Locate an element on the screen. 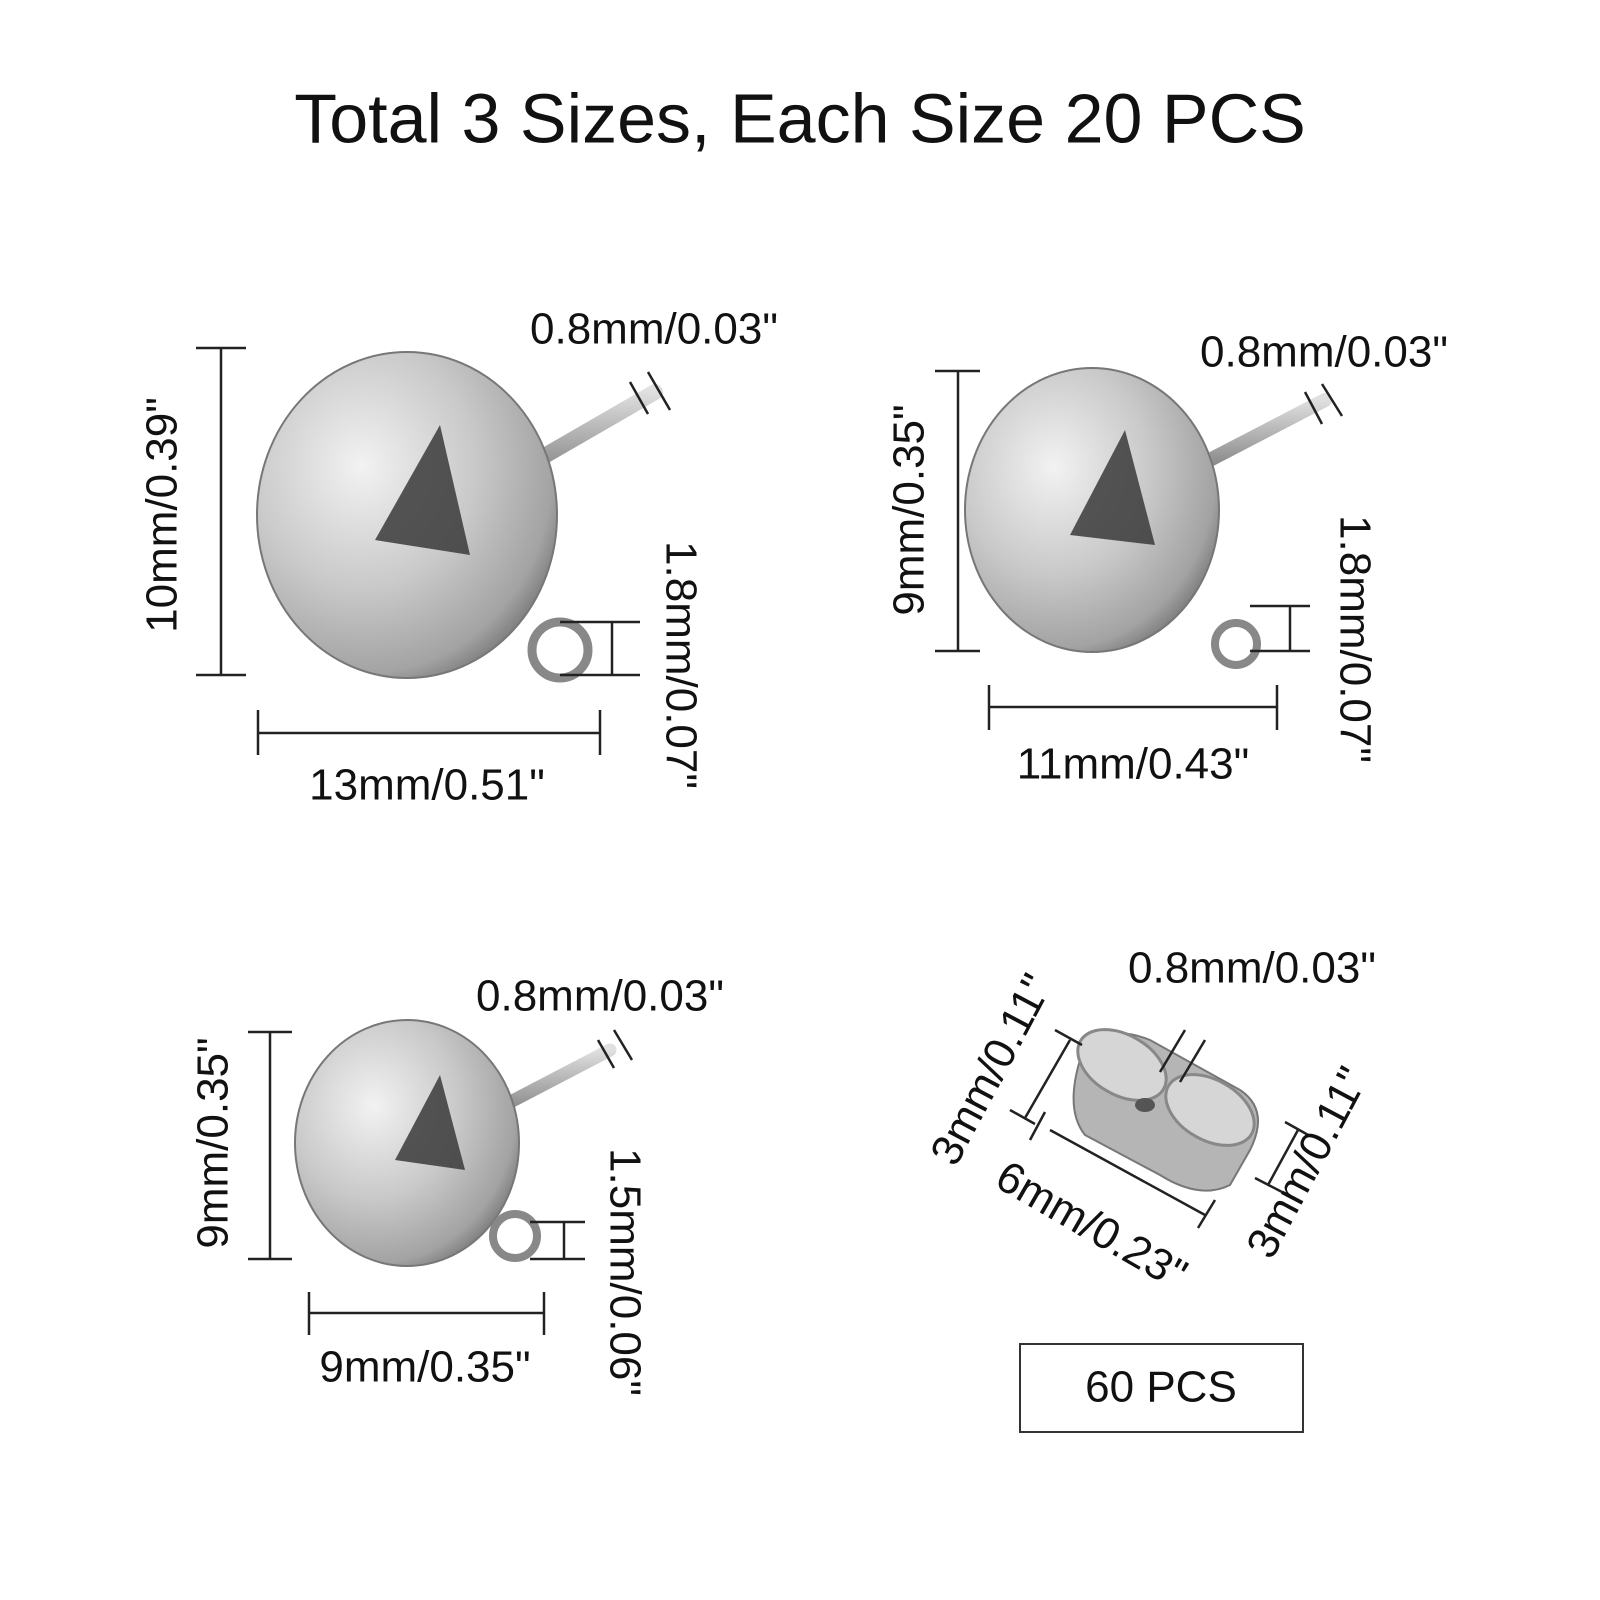 The width and height of the screenshot is (1600, 1600). loop-label: 1.5mm/0.06" is located at coordinates (624, 1272).